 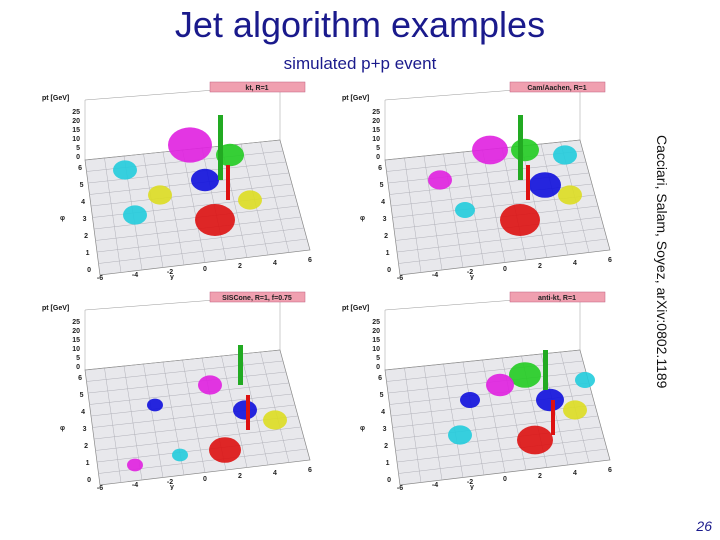 I want to click on phi-tick-label: 2, so click(x=86, y=446).